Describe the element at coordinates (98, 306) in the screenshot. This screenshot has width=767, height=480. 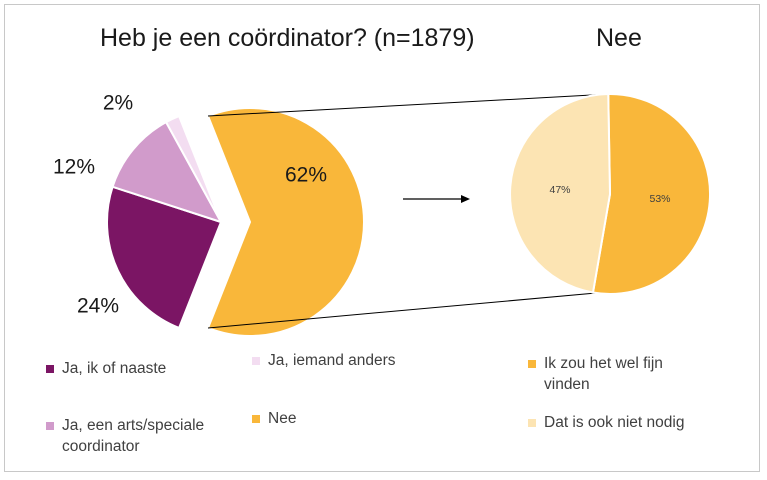
I see `data-label-ja-ik-of-naaste: 24%` at that location.